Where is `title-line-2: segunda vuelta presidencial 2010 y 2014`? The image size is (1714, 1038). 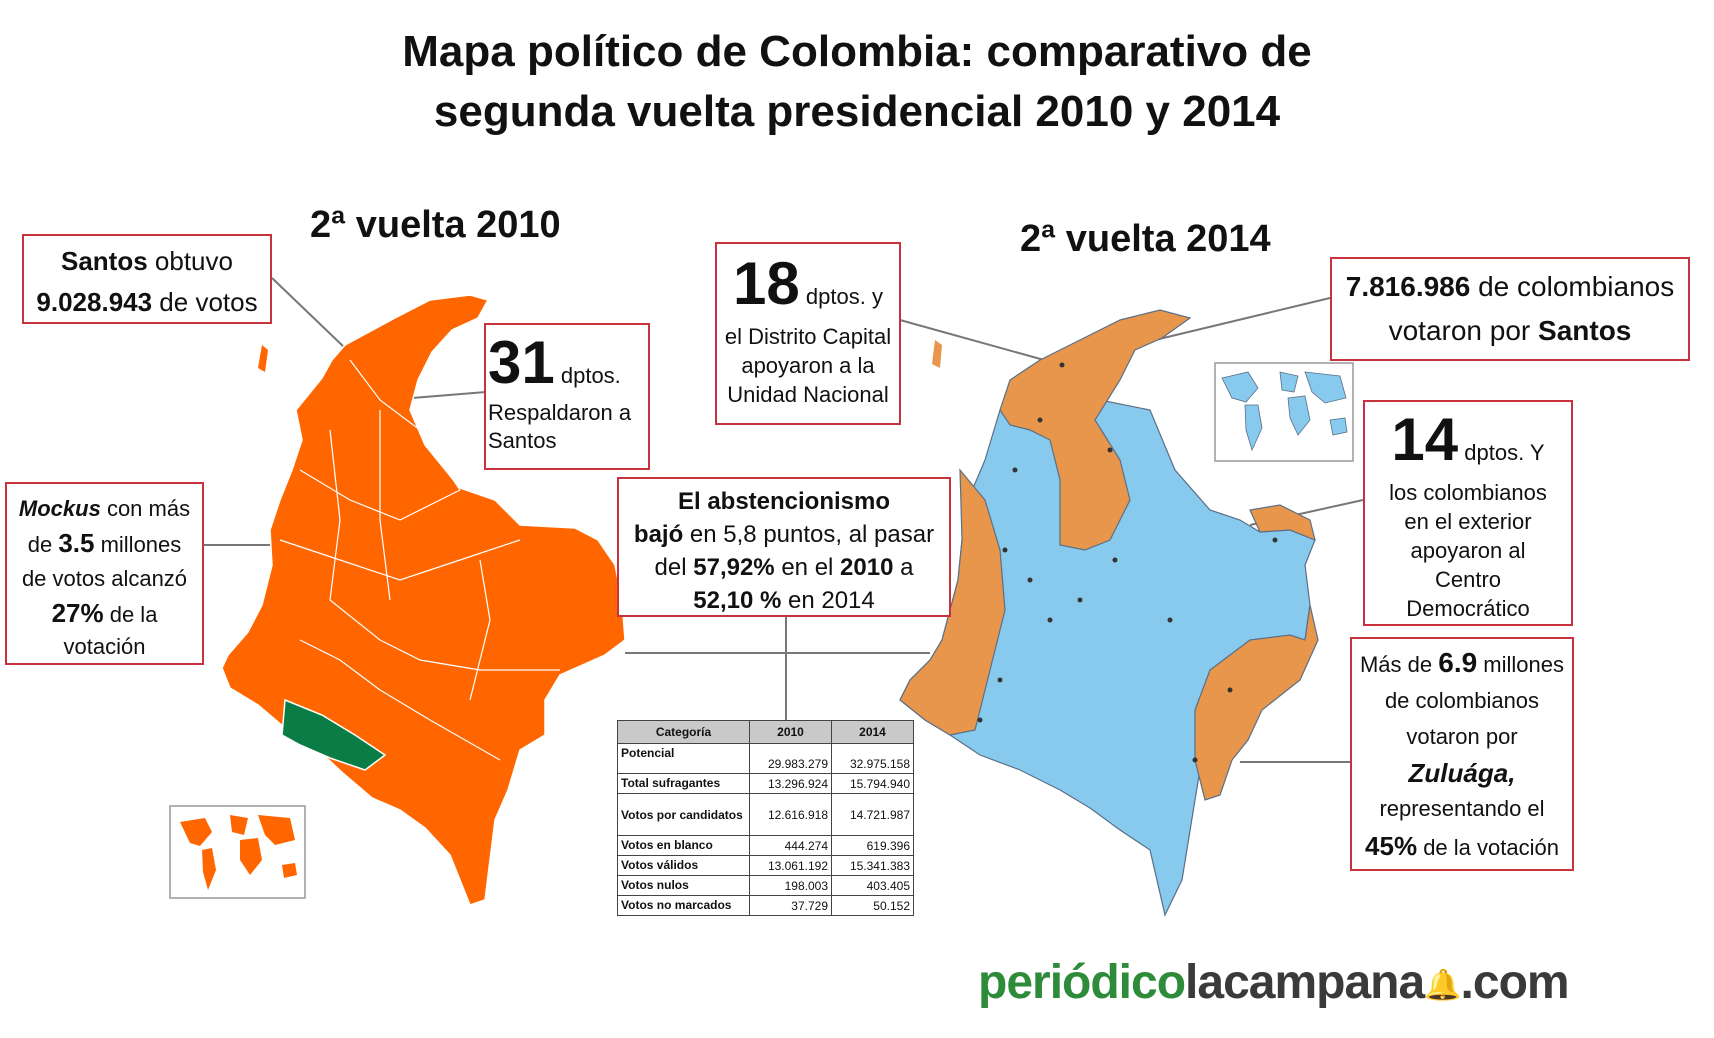
title-line-2: segunda vuelta presidencial 2010 y 2014 is located at coordinates (857, 111).